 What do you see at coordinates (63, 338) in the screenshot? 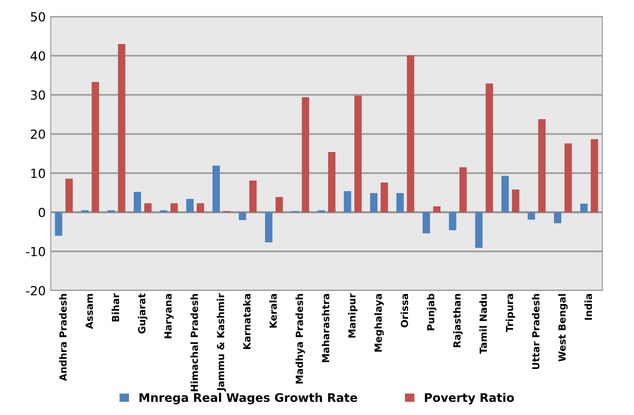
I see `x-tick-label: Andhra Pradesh` at bounding box center [63, 338].